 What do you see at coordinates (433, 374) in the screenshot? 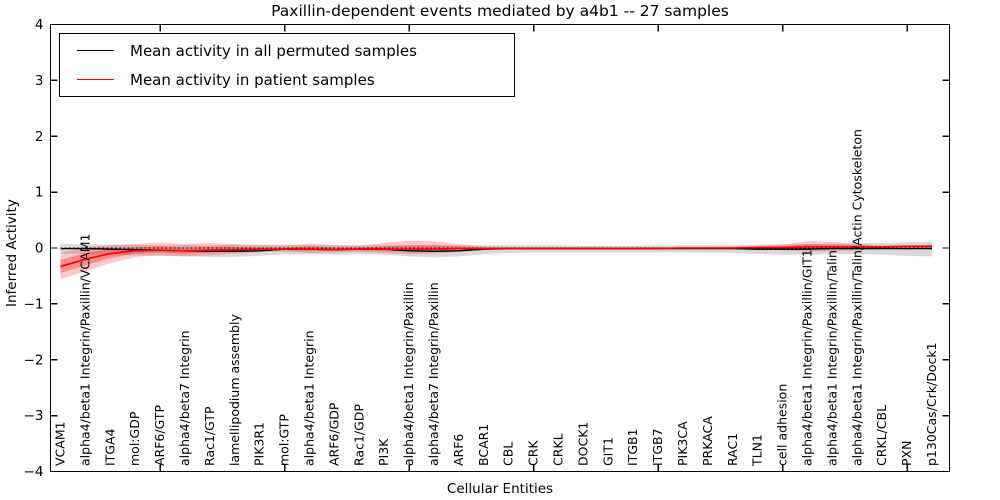
I see `x-tick-label: alpha4/beta7 Integrin/Paxillin` at bounding box center [433, 374].